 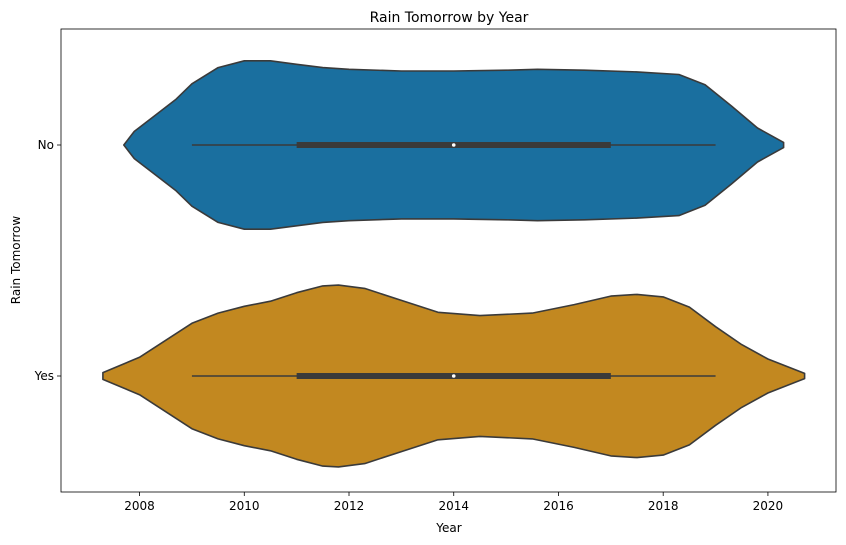 I want to click on y-tick-label: Yes, so click(x=44, y=376).